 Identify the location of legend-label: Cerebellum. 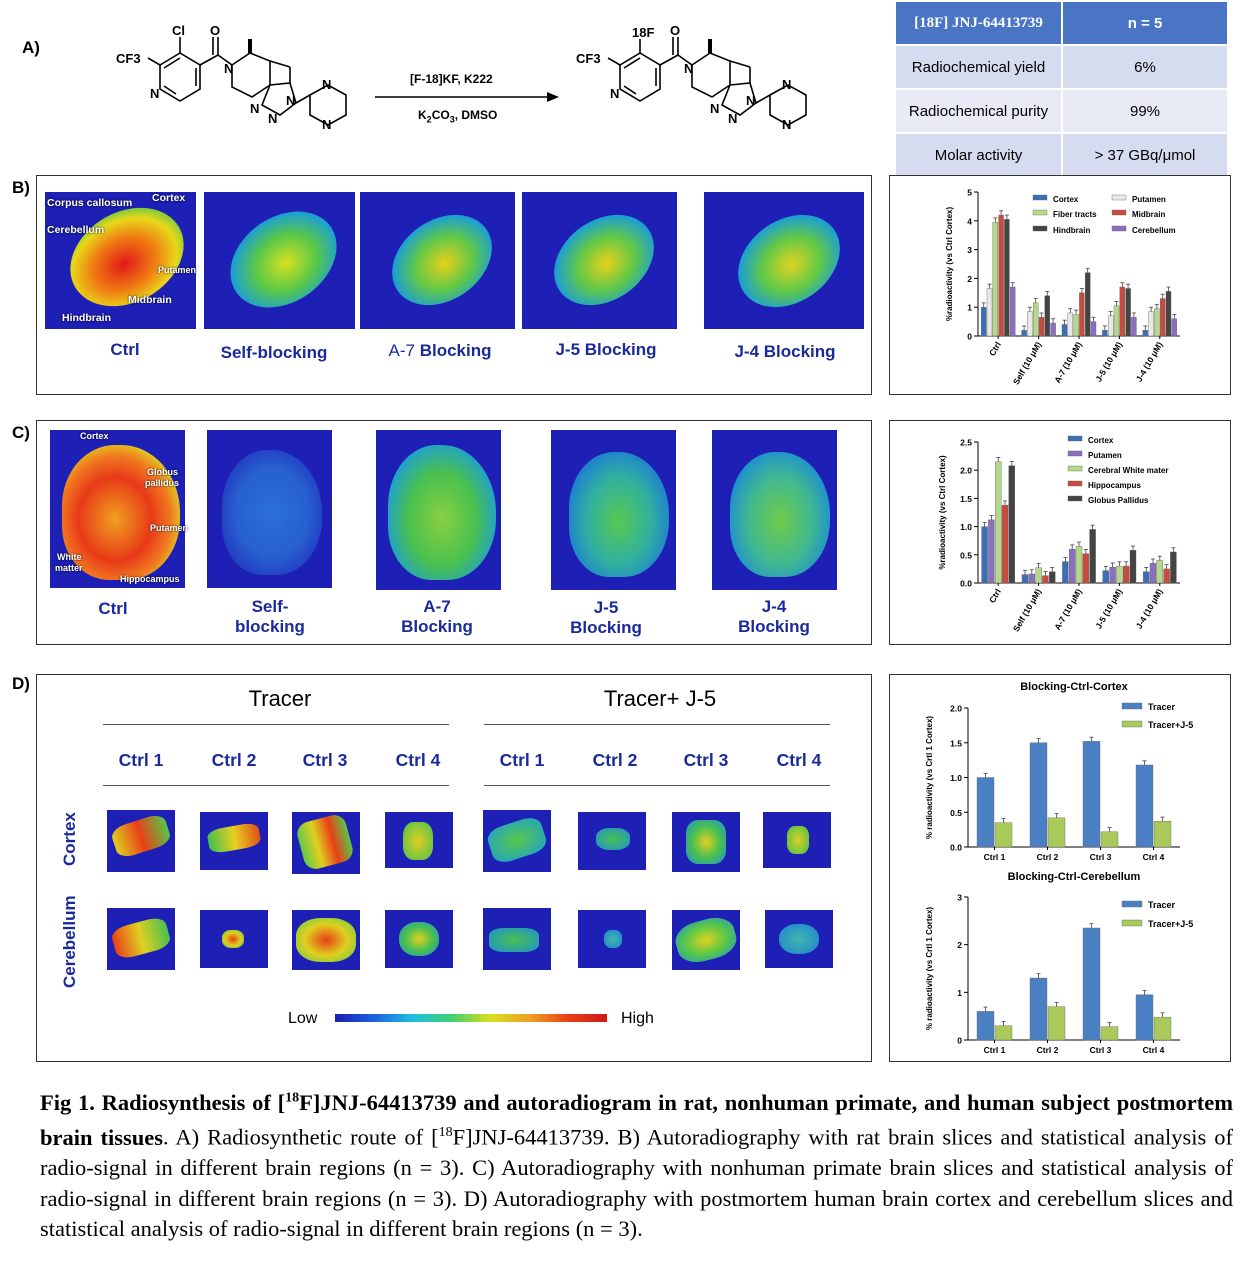
(1154, 230).